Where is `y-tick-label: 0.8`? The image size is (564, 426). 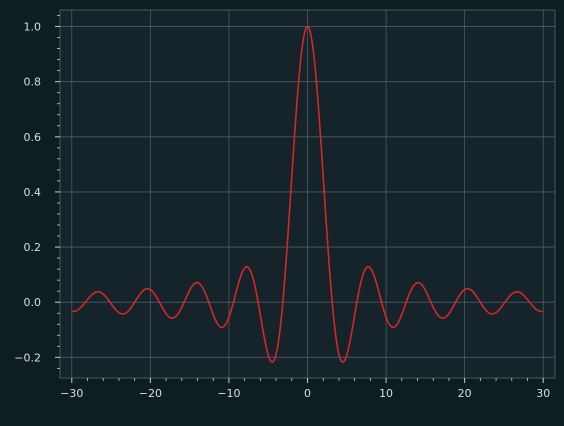
y-tick-label: 0.8 is located at coordinates (33, 82).